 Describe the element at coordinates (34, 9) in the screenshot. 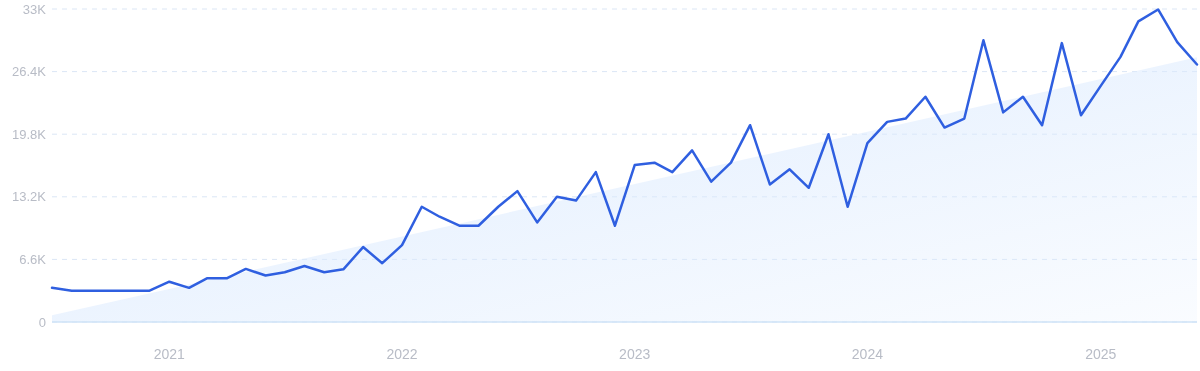

I see `y-tick-label: 33K` at that location.